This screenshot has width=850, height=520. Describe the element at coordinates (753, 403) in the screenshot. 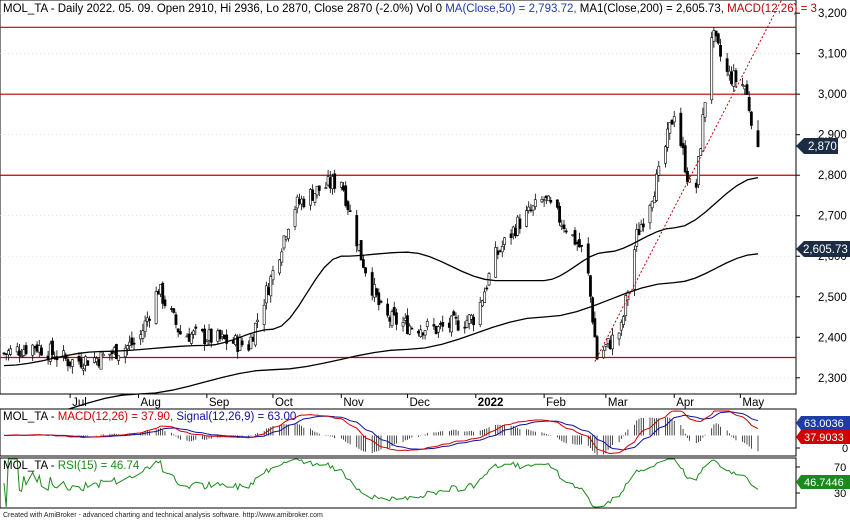

I see `month-label: May` at that location.